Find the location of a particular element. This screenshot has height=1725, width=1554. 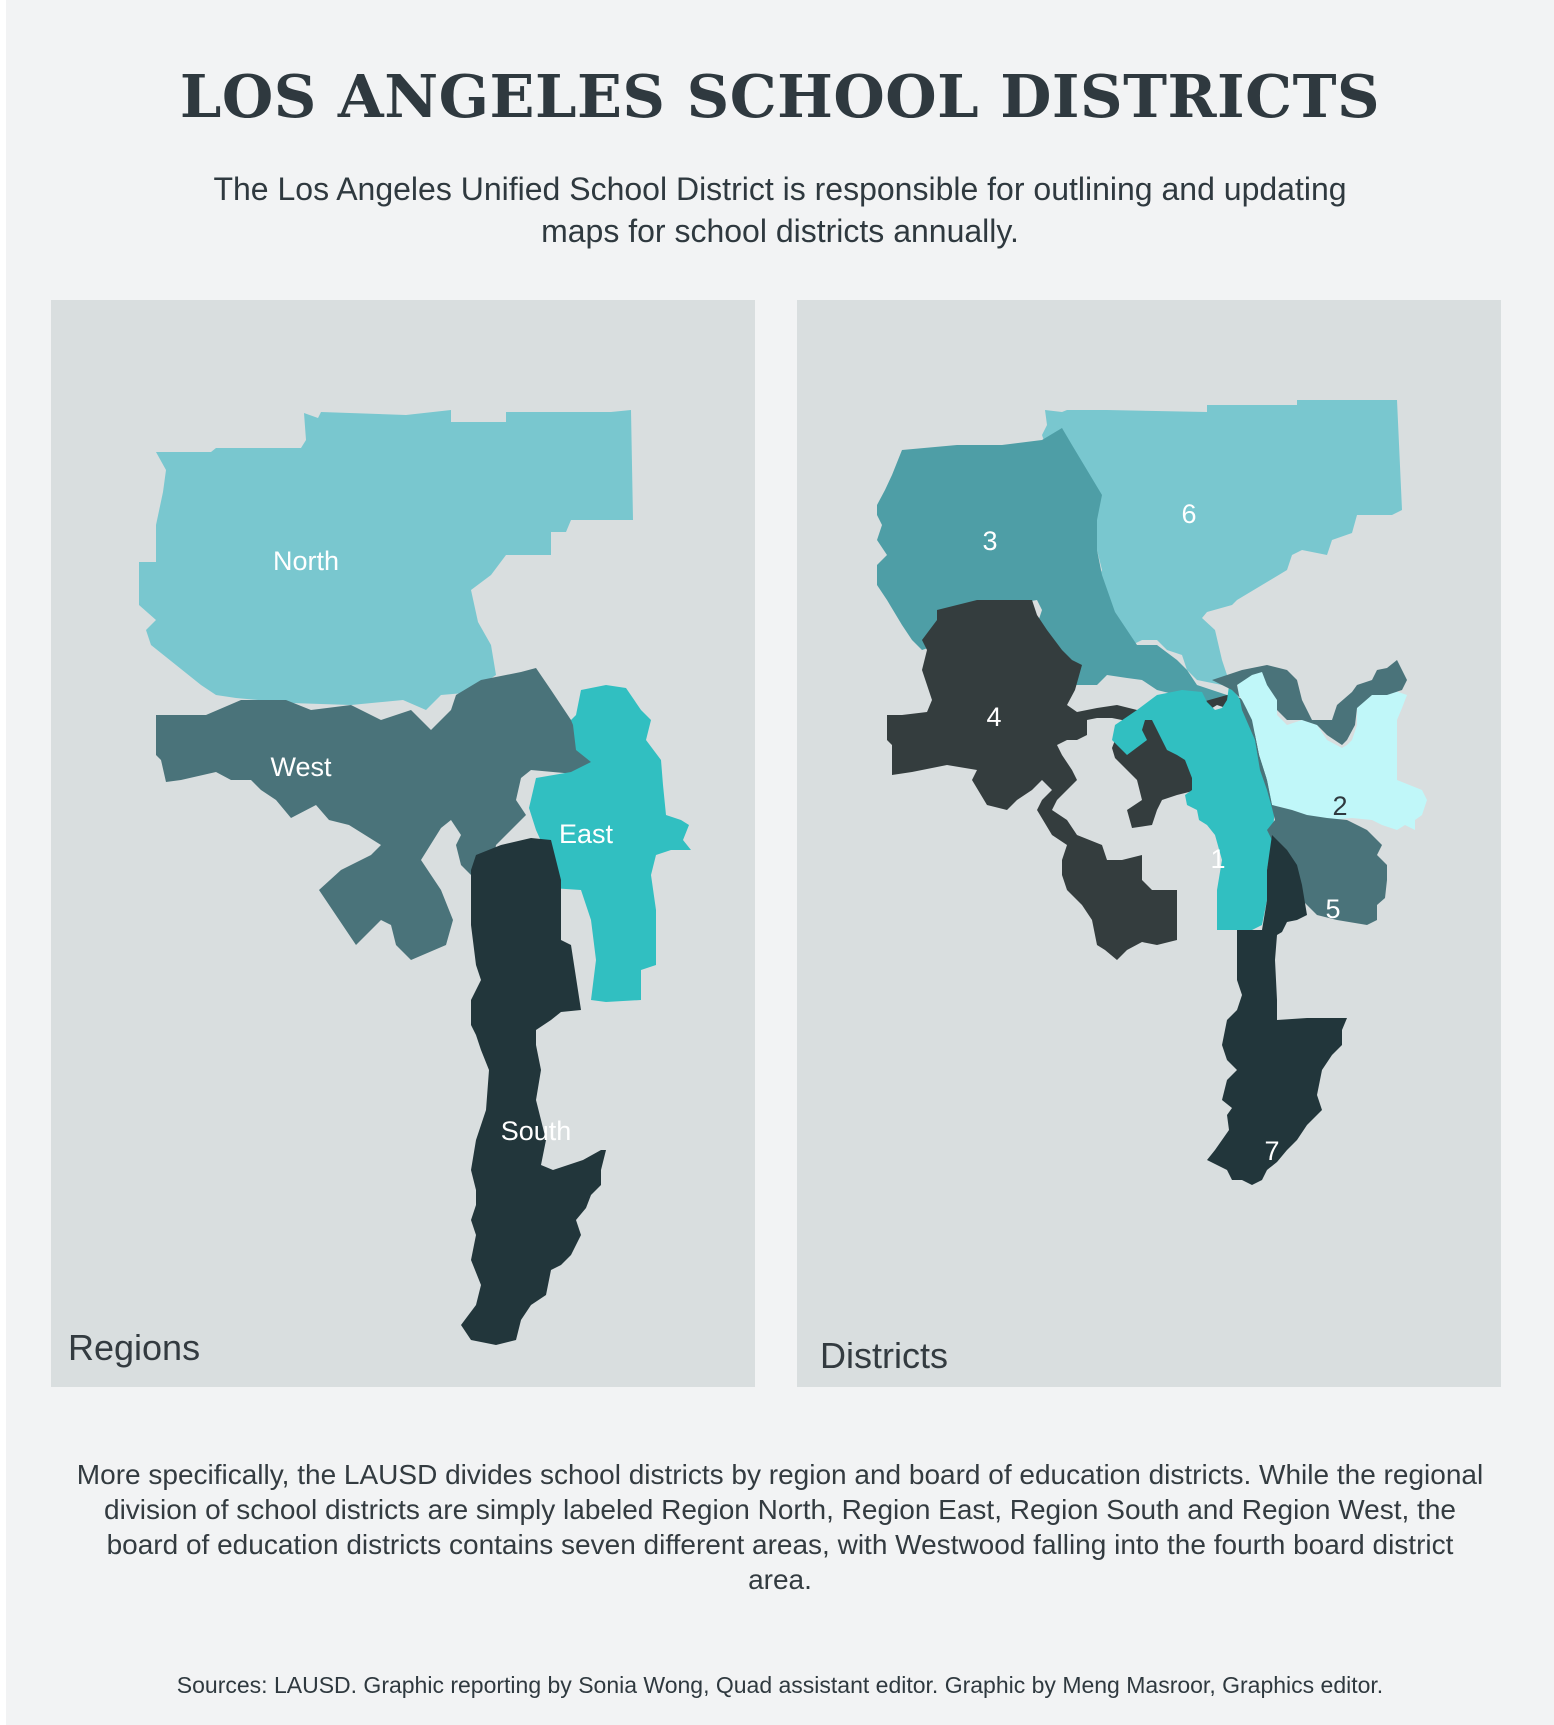

district-label-4: 4 is located at coordinates (993, 717).